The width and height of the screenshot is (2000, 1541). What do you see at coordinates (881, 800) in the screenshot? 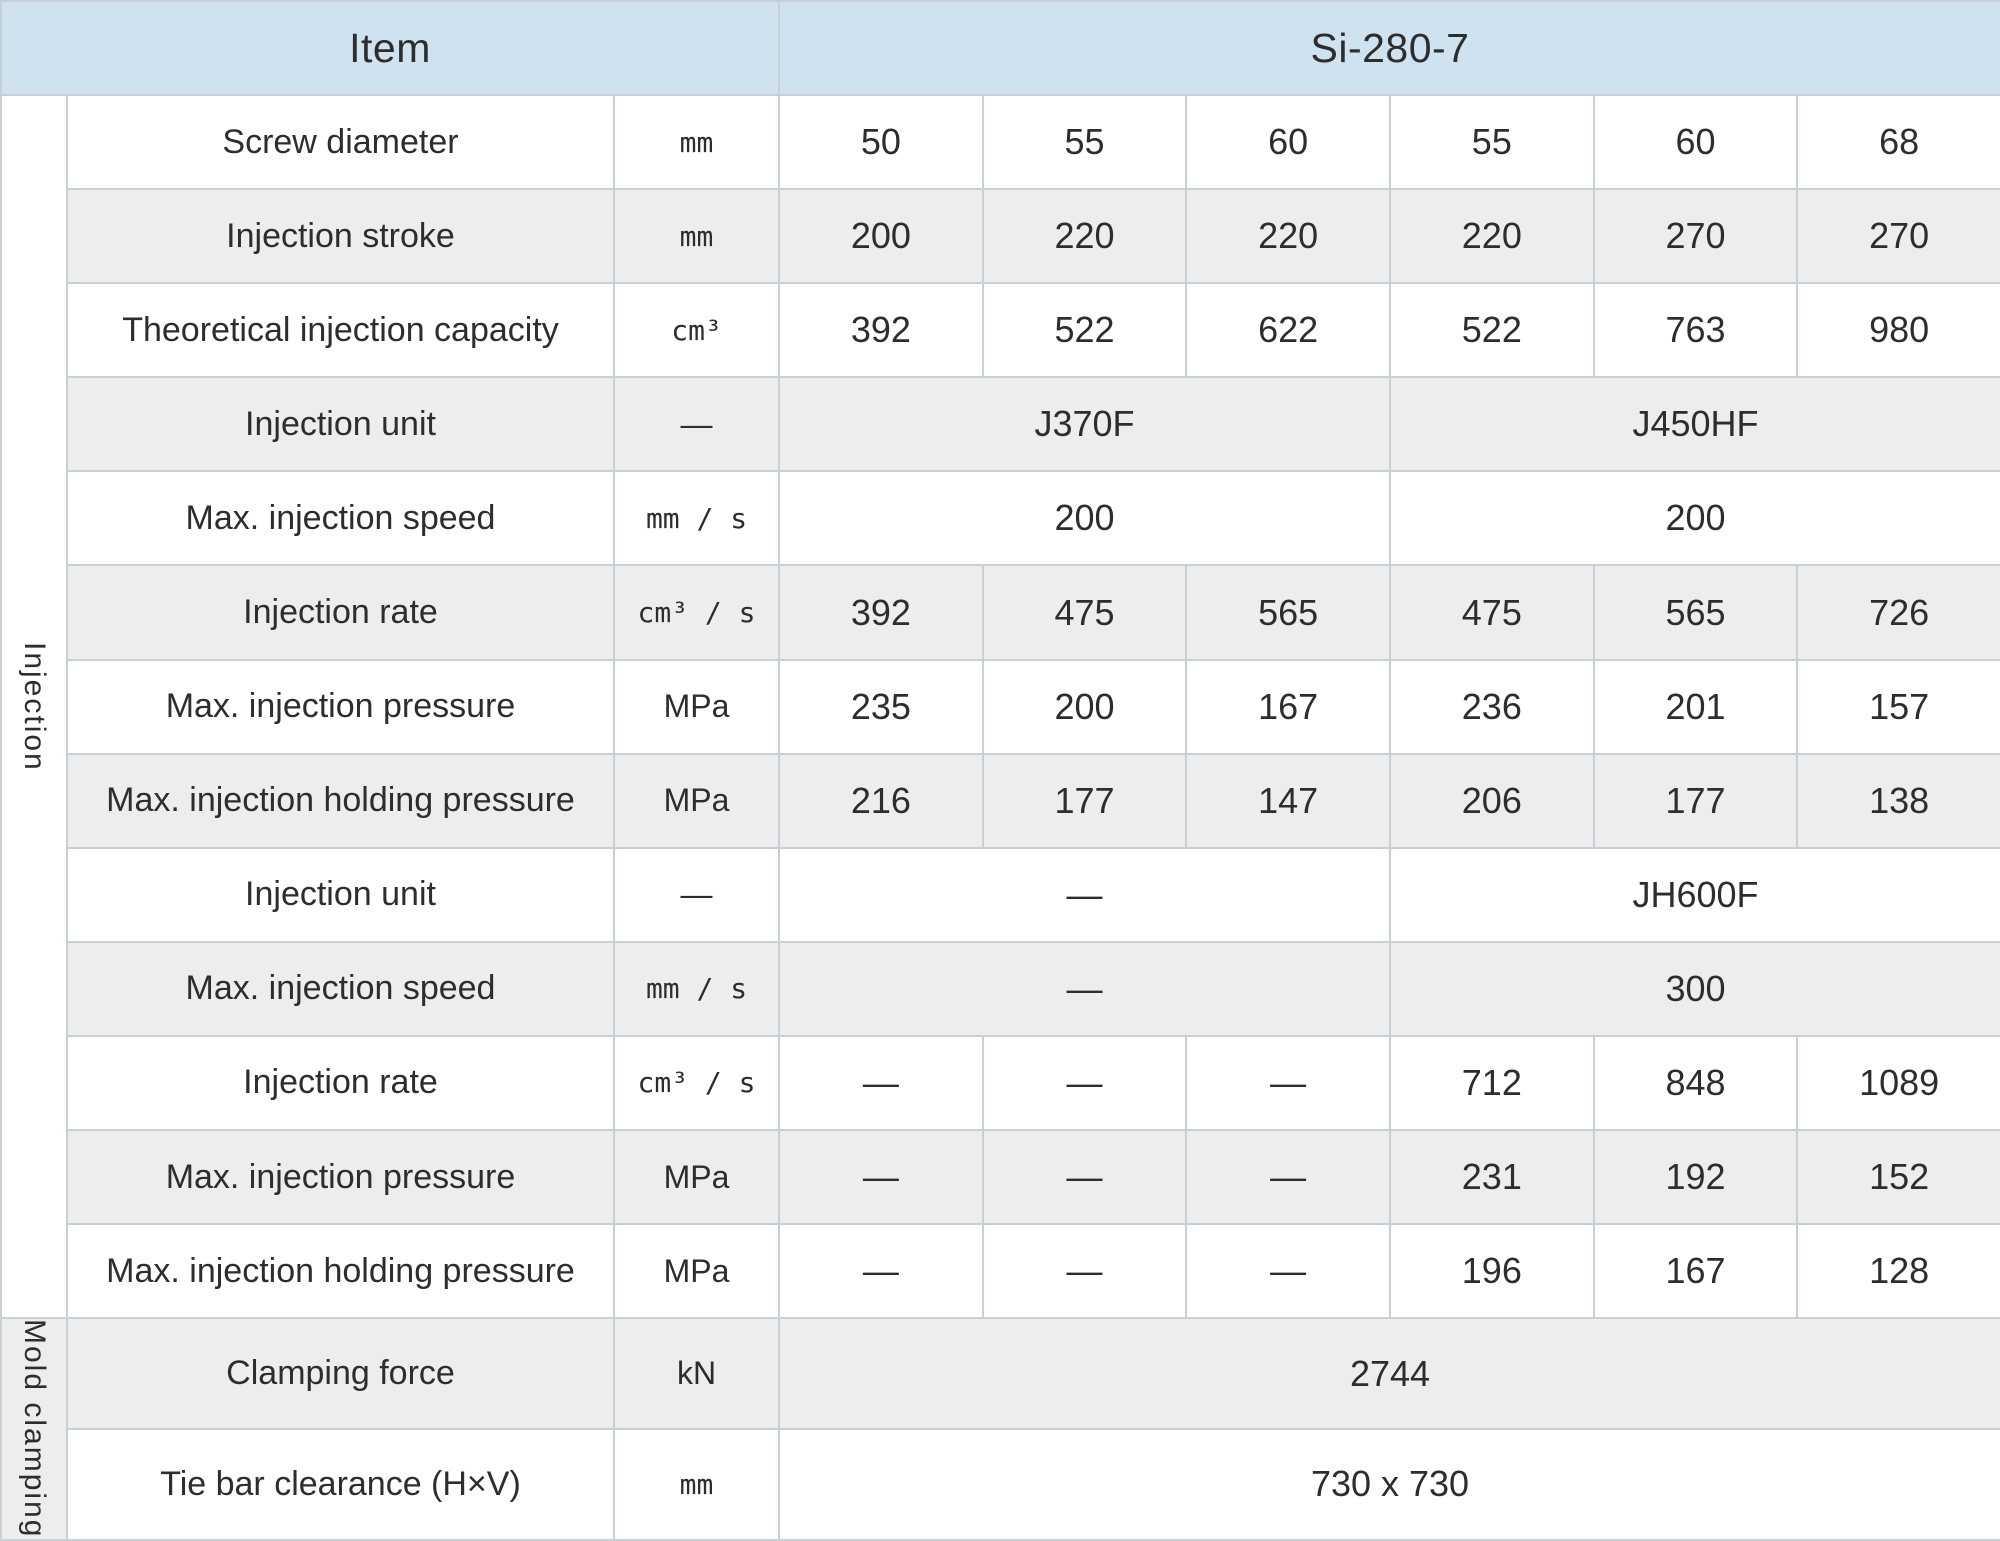
I see `spec-value-cell: 216` at bounding box center [881, 800].